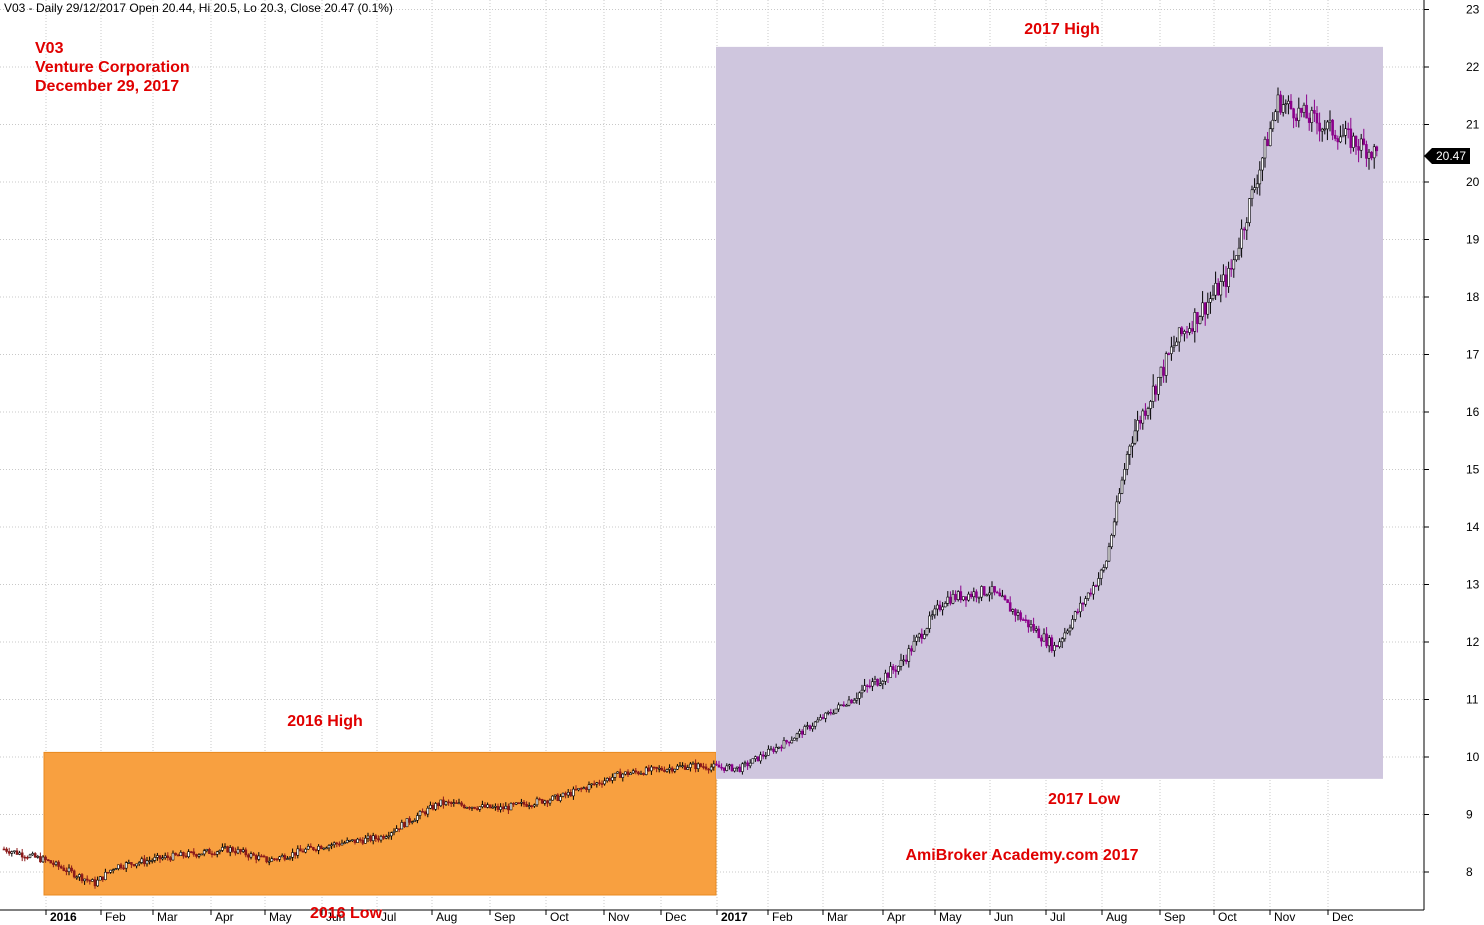 The height and width of the screenshot is (925, 1484). Describe the element at coordinates (896, 917) in the screenshot. I see `x-tick-label: Apr` at that location.